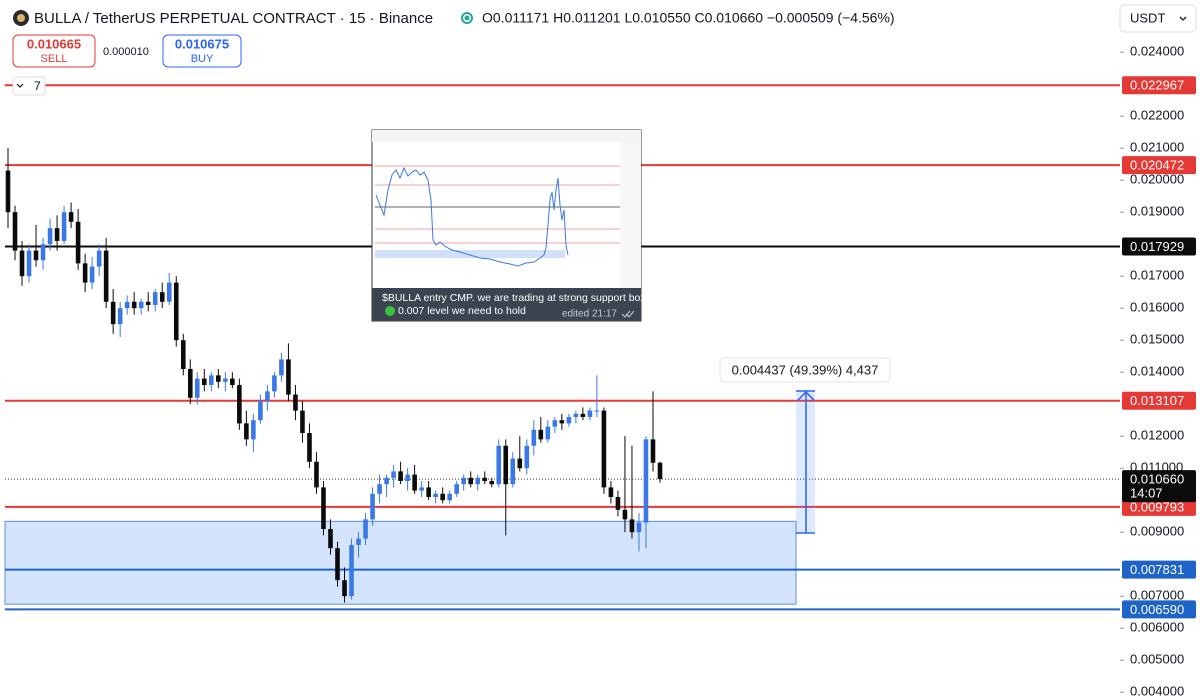  What do you see at coordinates (1157, 627) in the screenshot?
I see `y-tick-label: 0.006000` at bounding box center [1157, 627].